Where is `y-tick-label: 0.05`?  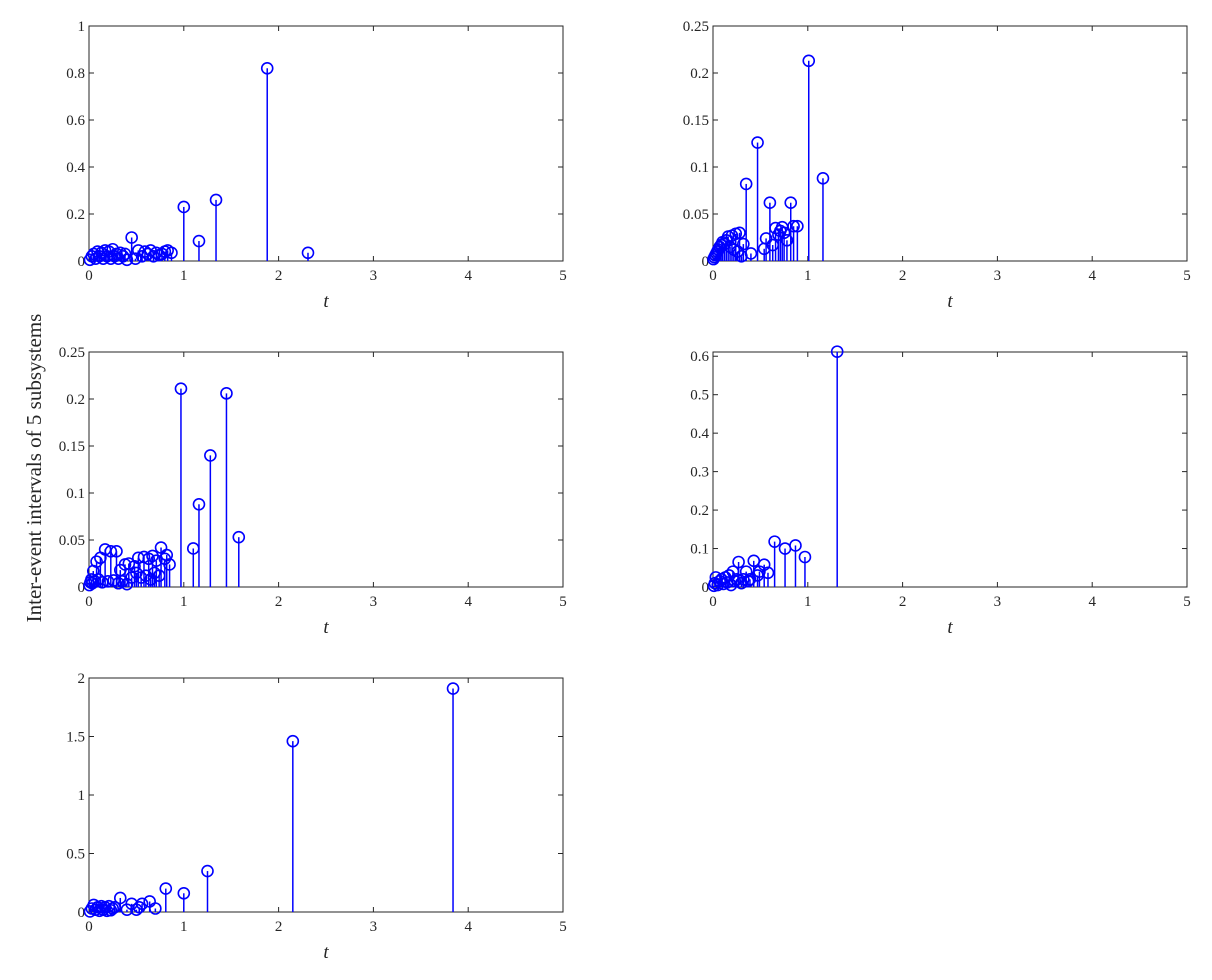
y-tick-label: 0.05 is located at coordinates (72, 541).